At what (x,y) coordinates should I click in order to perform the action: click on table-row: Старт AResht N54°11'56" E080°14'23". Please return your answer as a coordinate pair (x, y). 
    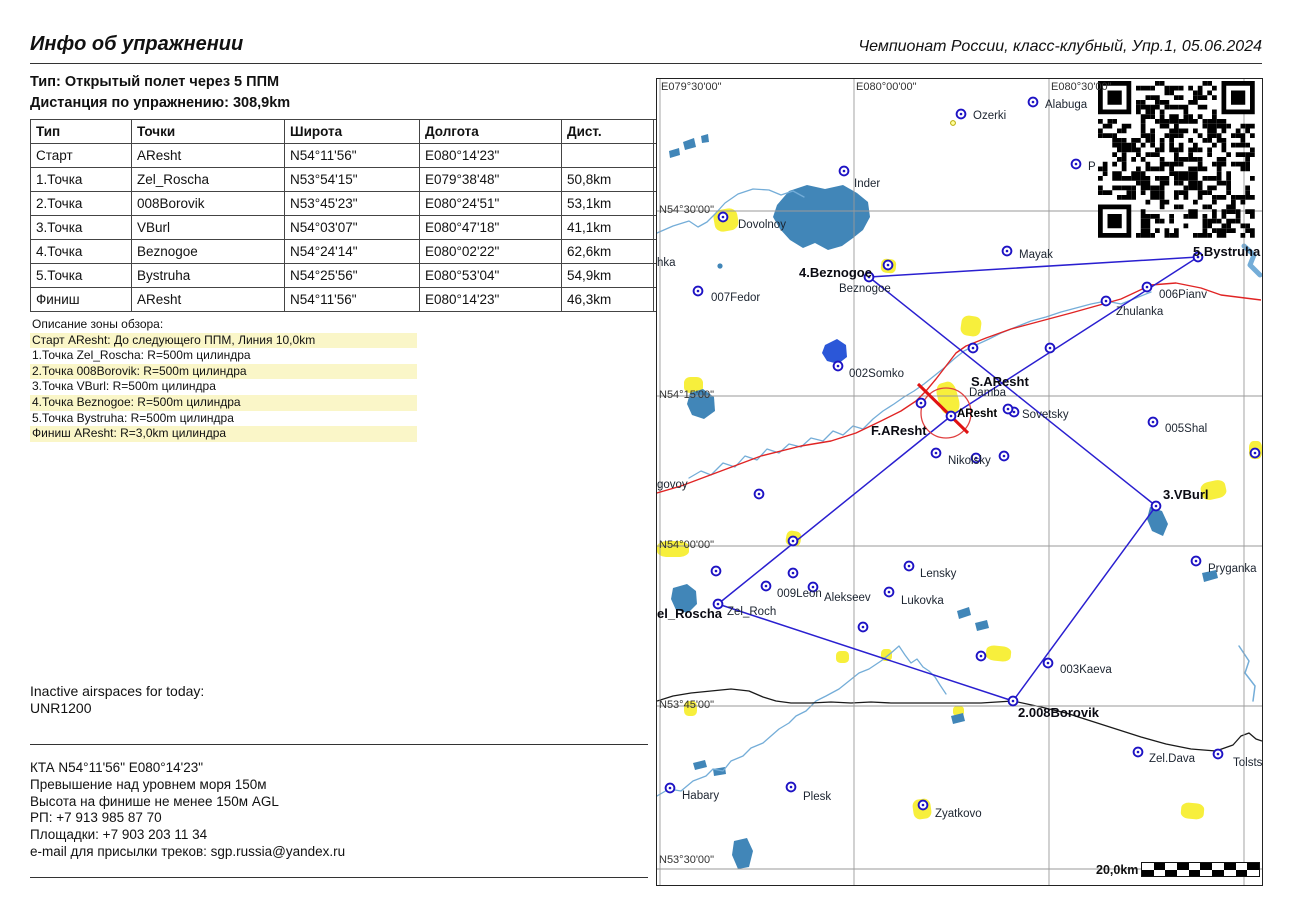
    Looking at the image, I should click on (373, 155).